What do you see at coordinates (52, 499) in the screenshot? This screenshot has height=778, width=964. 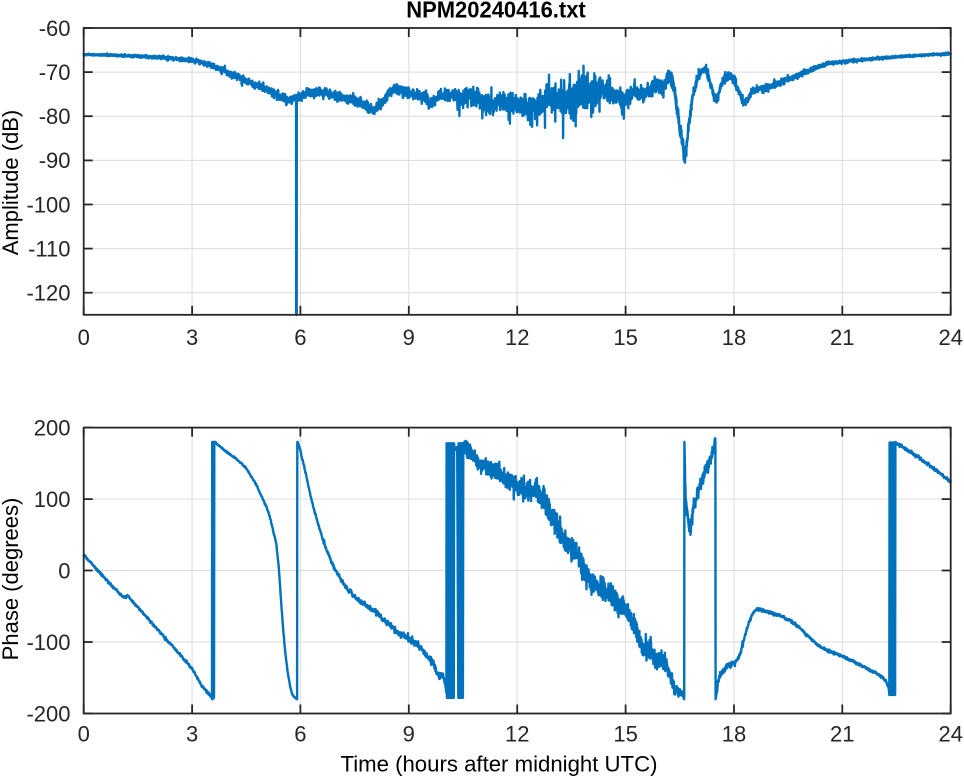 I see `svg-text: 100` at bounding box center [52, 499].